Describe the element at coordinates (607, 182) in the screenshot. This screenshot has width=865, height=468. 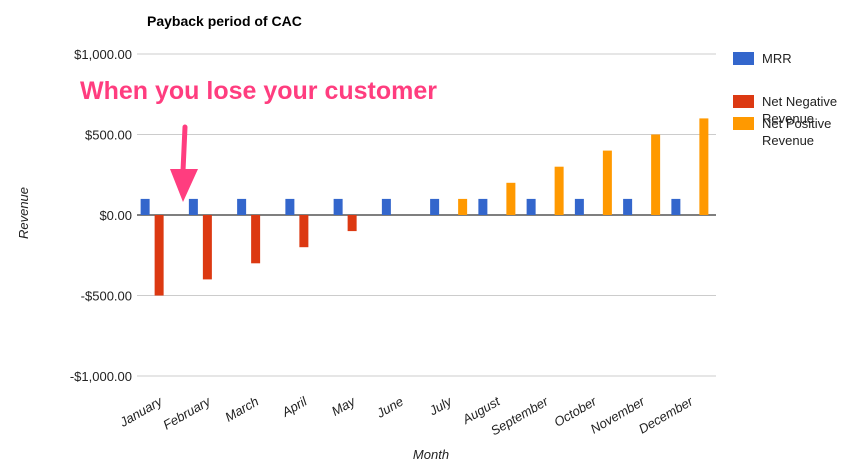
I see `bar-net-positive-revenue-october` at that location.